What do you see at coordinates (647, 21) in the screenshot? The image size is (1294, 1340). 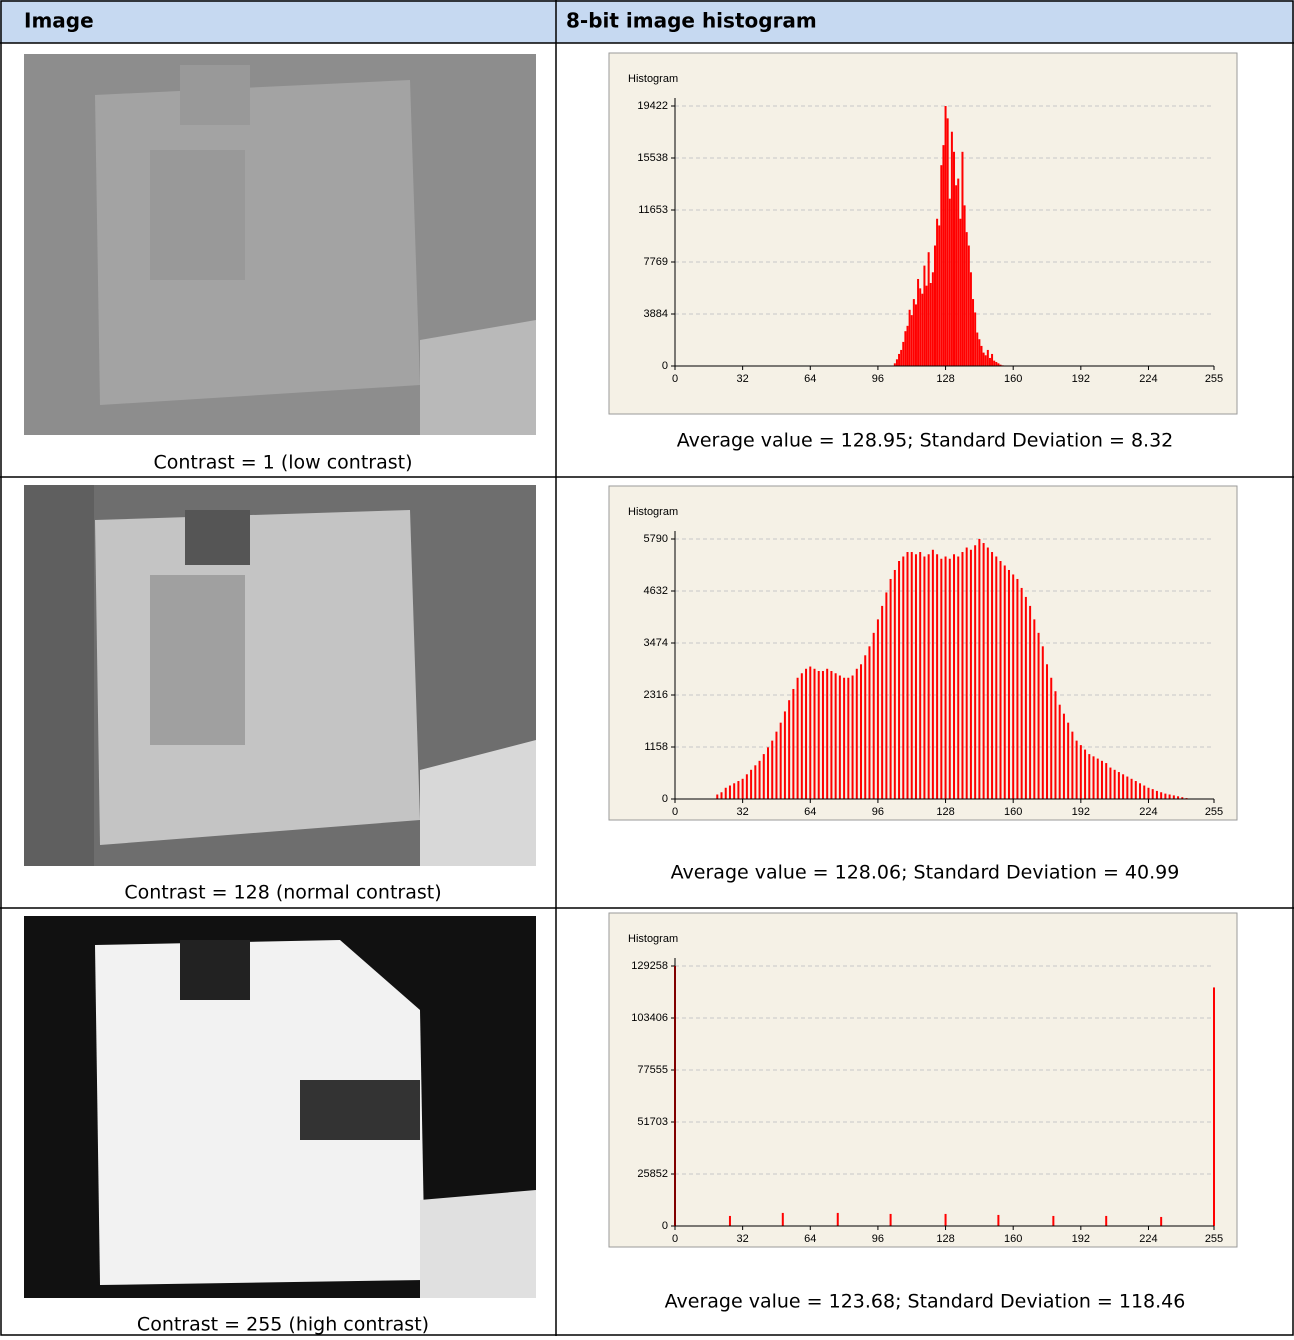 I see `header-row` at bounding box center [647, 21].